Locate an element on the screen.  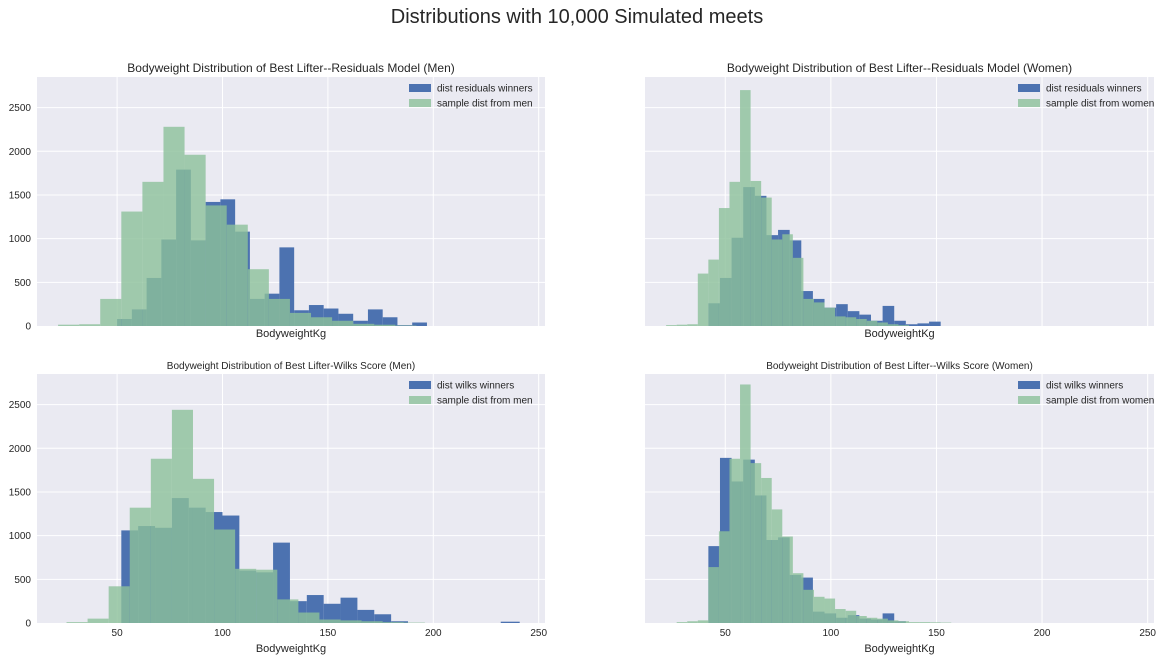
legend-label: dist wilks winners is located at coordinates (1084, 386).